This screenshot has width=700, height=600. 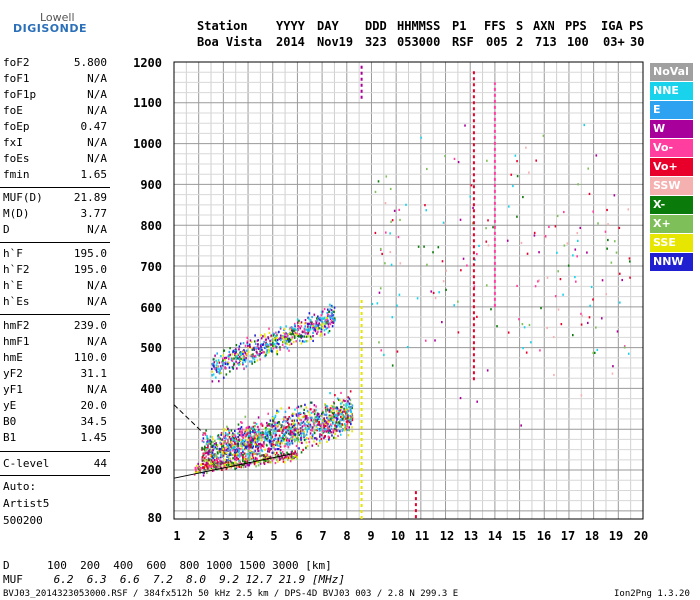 What do you see at coordinates (612, 26) in the screenshot?
I see `header-label-iga: IGA` at bounding box center [612, 26].